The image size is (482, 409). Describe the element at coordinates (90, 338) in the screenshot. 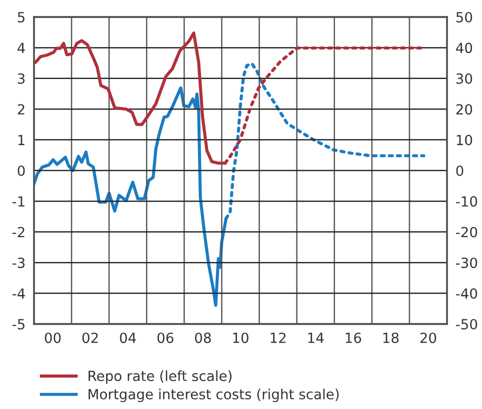

I see `x-tick-label: 02` at that location.